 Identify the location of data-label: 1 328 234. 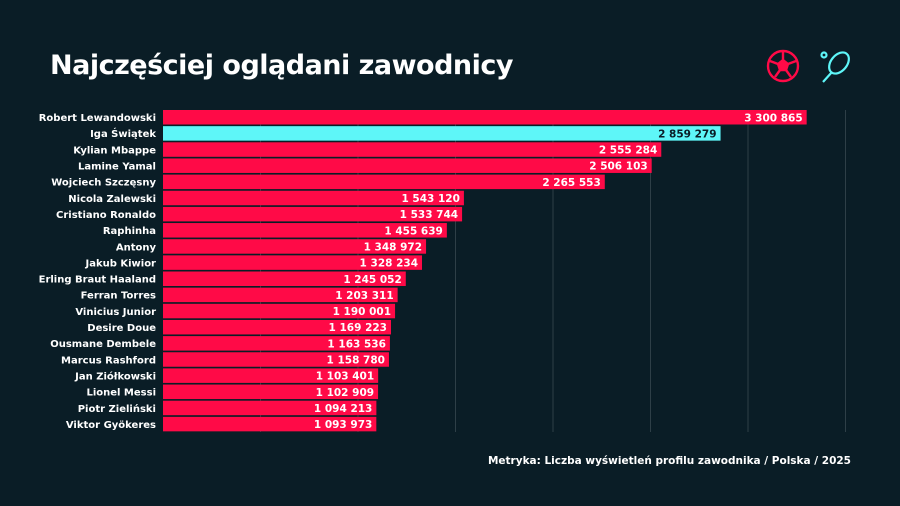
(389, 264).